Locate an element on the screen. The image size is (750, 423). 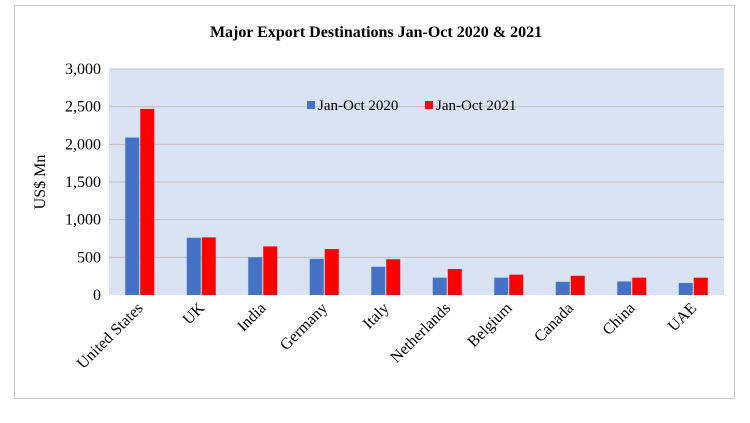
x-category-label: Belgium is located at coordinates (490, 324).